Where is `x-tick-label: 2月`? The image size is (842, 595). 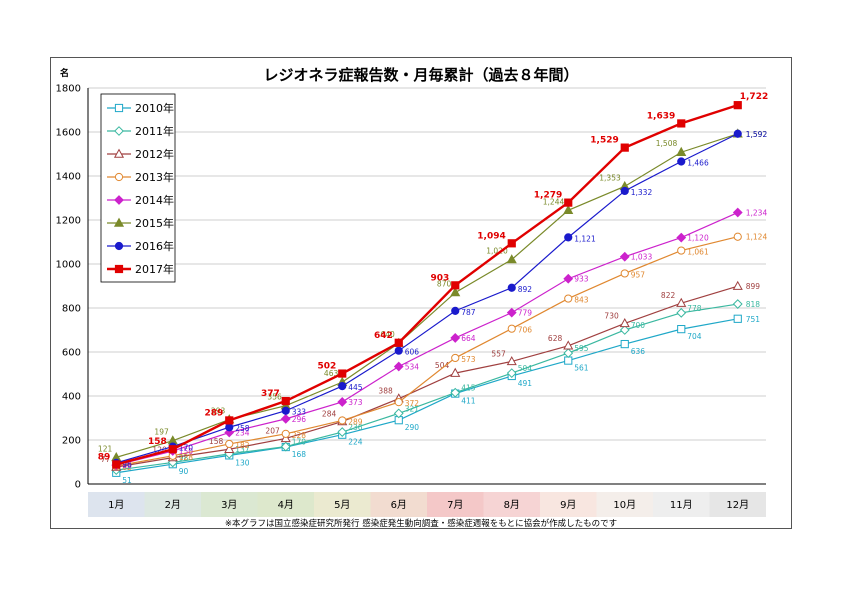 x-tick-label: 2月 is located at coordinates (173, 505).